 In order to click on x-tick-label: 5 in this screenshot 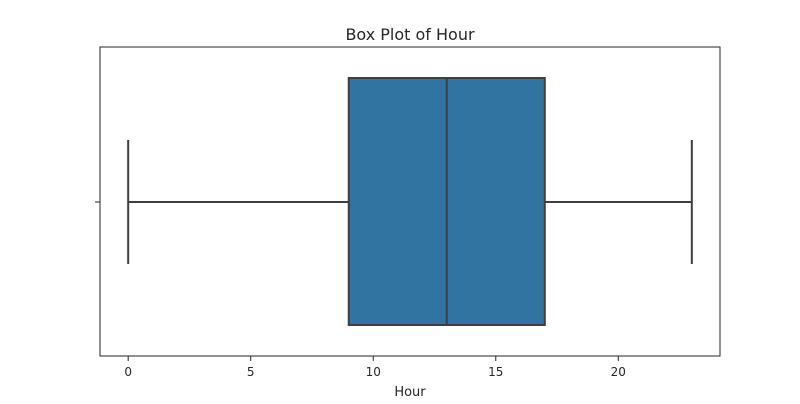, I will do `click(251, 372)`.